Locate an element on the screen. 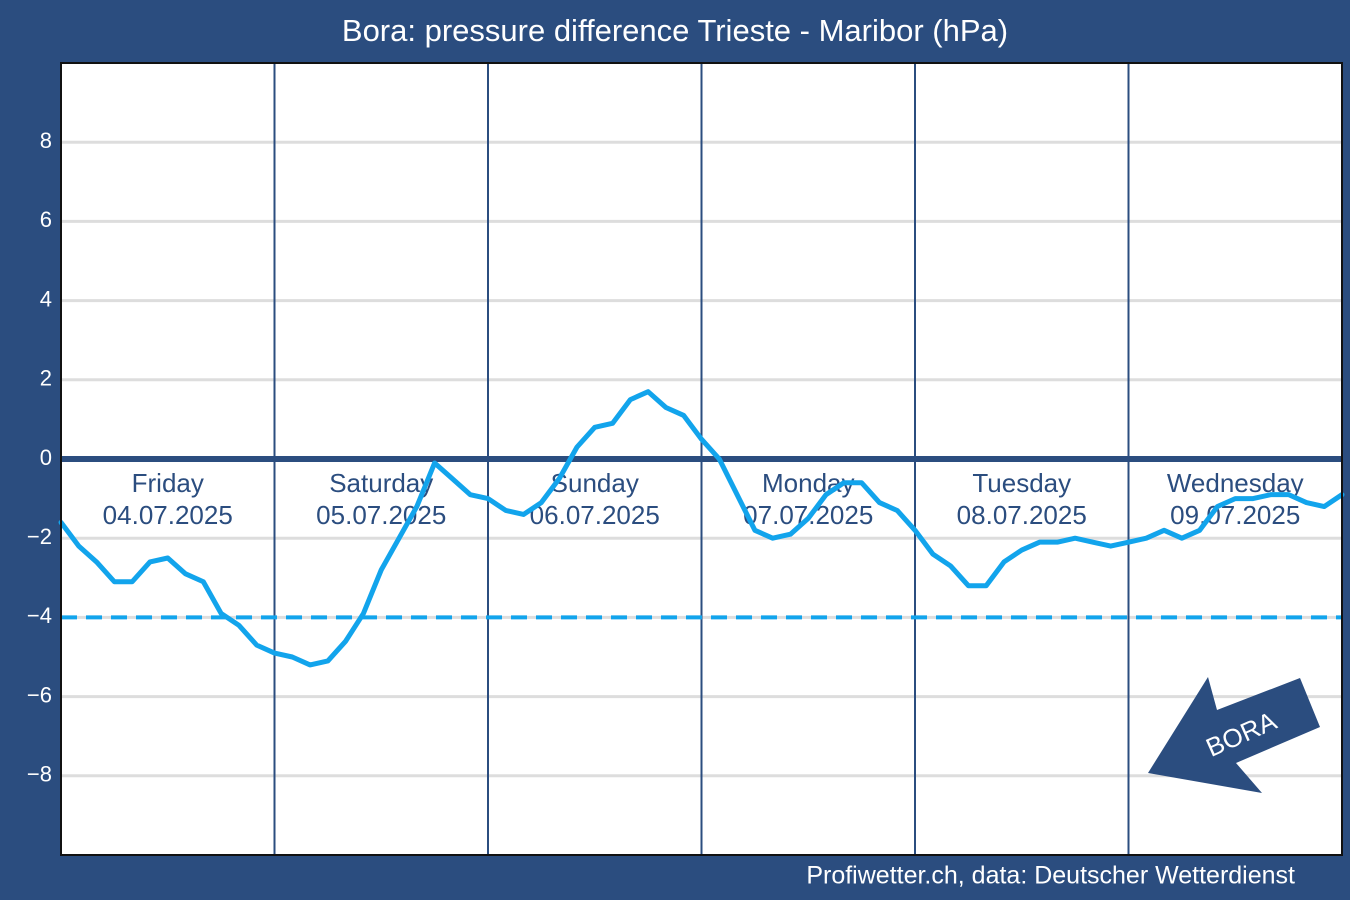 The image size is (1350, 900). y-tick-label: 2 is located at coordinates (46, 378).